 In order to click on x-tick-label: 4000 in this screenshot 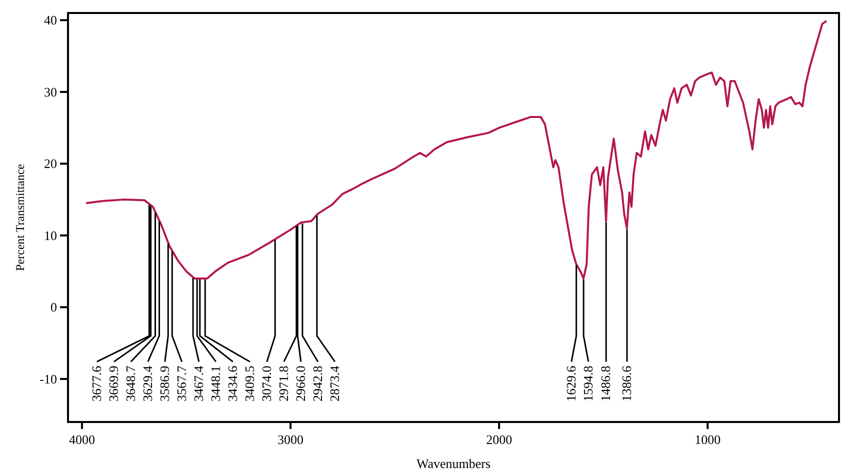, I will do `click(81, 439)`.